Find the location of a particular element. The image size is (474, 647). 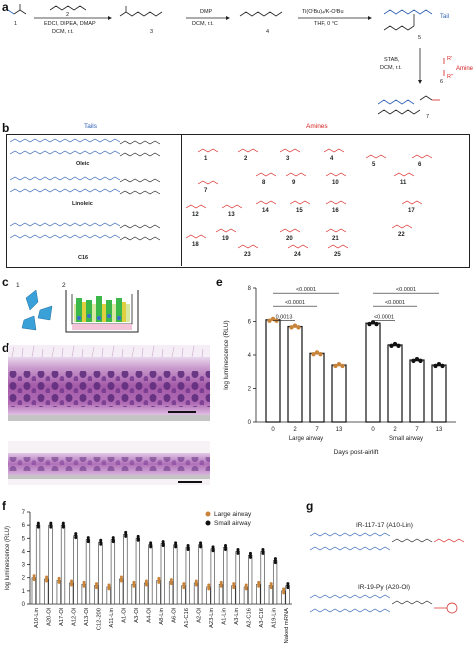

amine-6-structure is located at coordinates (422, 156).